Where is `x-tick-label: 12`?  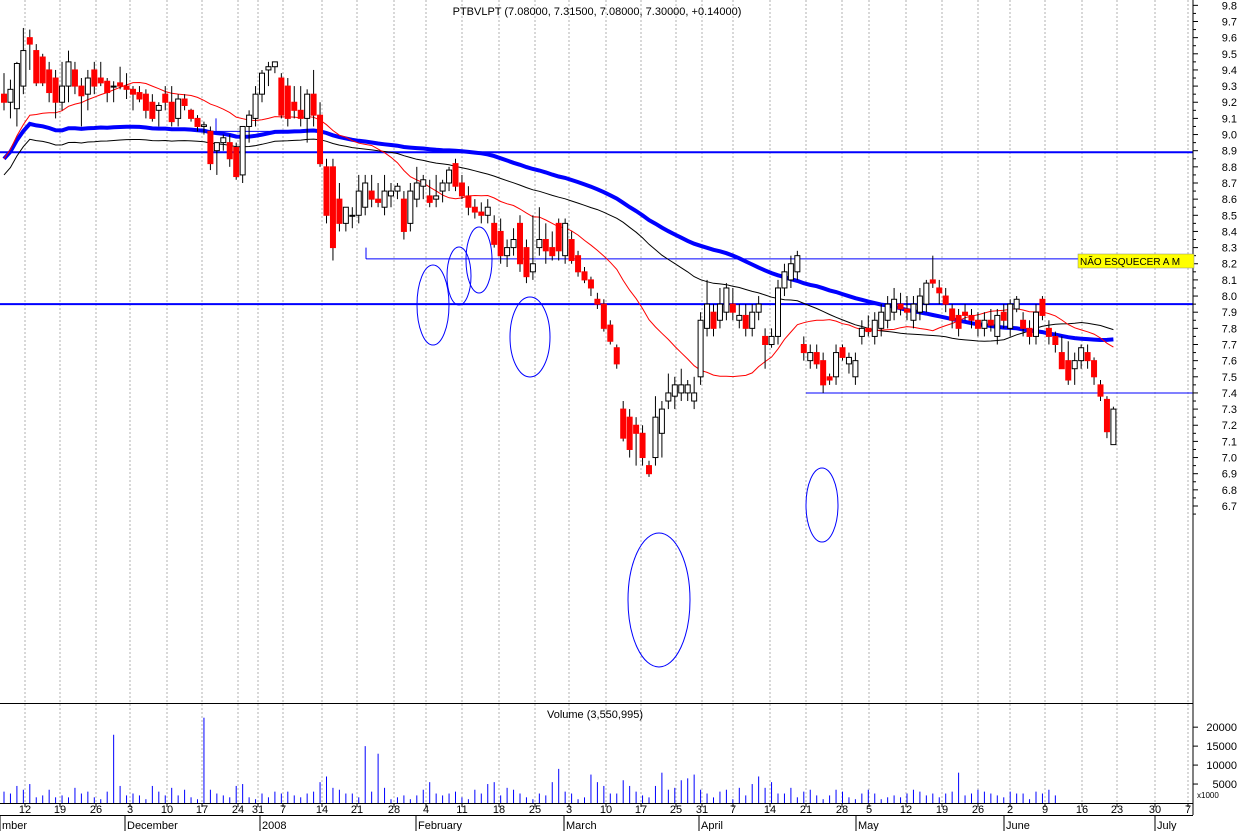 x-tick-label: 12 is located at coordinates (25, 810).